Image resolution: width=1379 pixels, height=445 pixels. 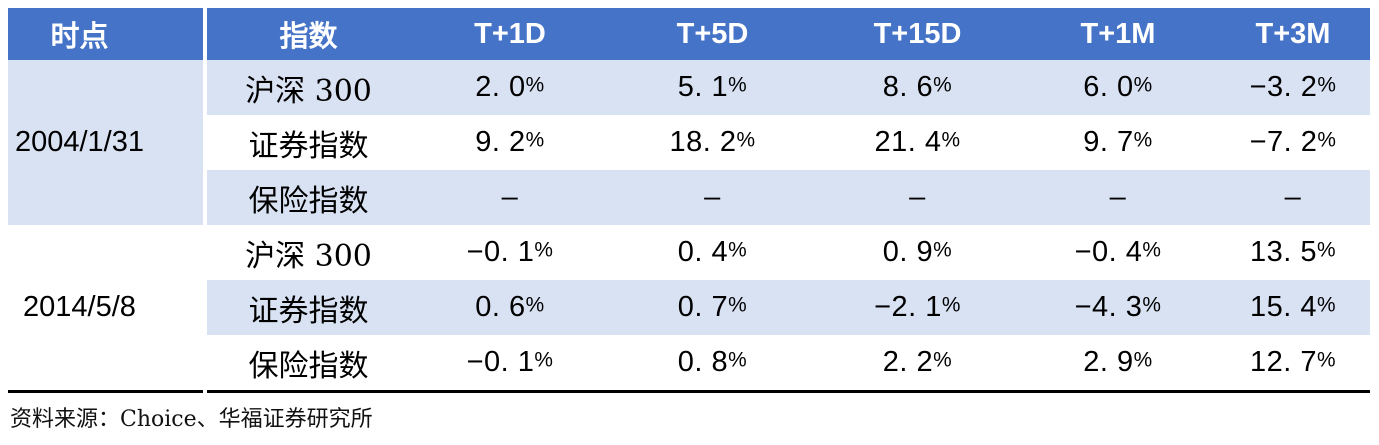 What do you see at coordinates (712, 307) in the screenshot?
I see `value-cell: 0. 7%` at bounding box center [712, 307].